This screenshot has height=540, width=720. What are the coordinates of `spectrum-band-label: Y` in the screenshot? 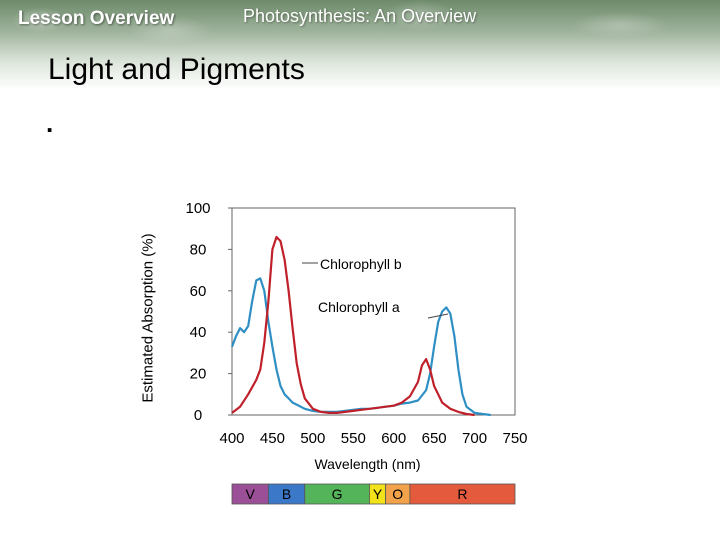 It's located at (378, 494).